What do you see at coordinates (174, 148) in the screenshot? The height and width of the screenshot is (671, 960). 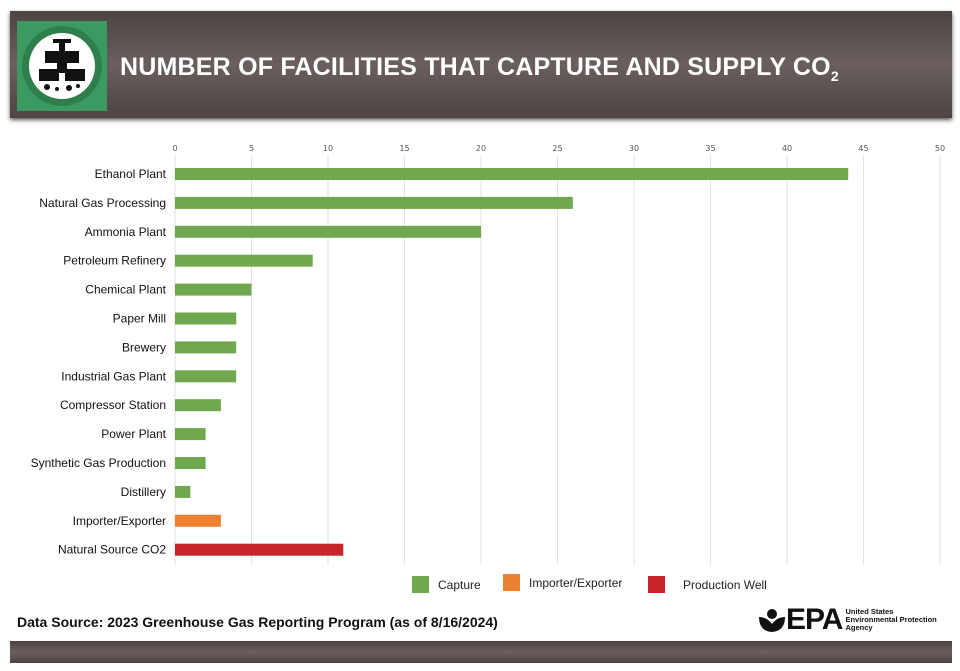 I see `x-tick-label: 0` at bounding box center [174, 148].